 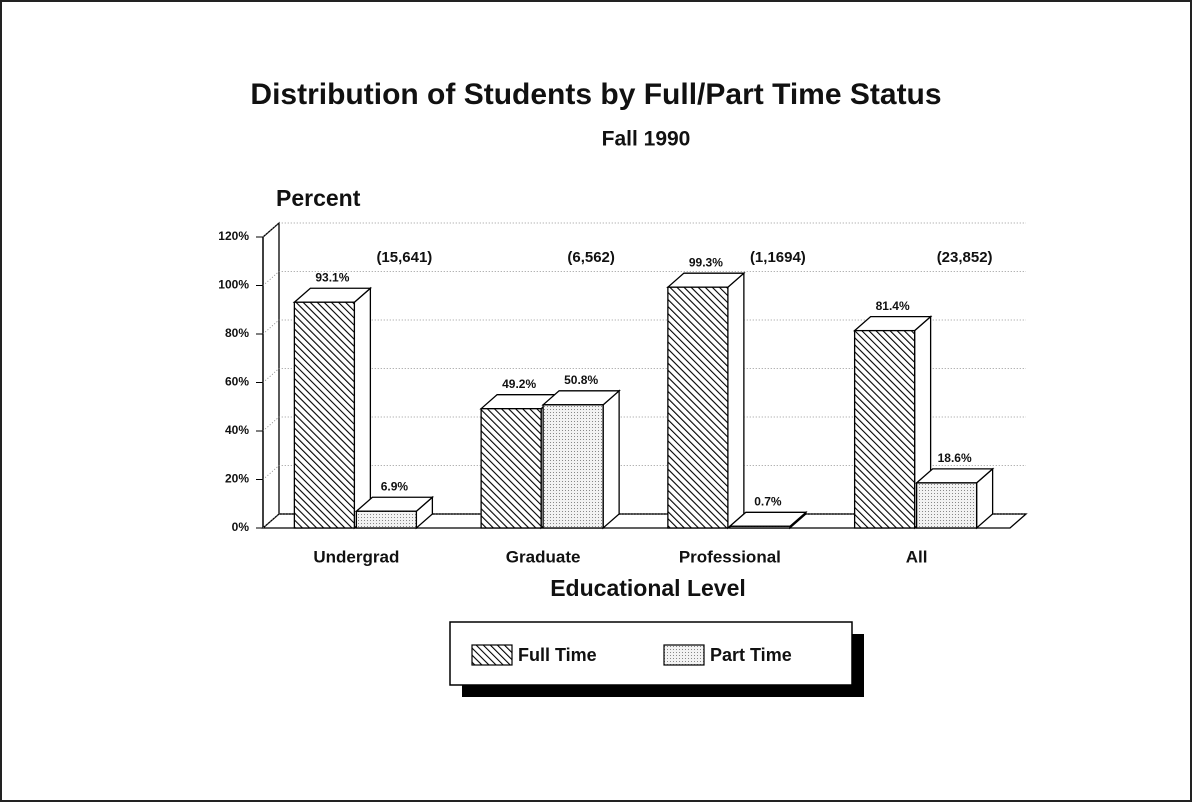 What do you see at coordinates (651, 653) in the screenshot?
I see `legend` at bounding box center [651, 653].